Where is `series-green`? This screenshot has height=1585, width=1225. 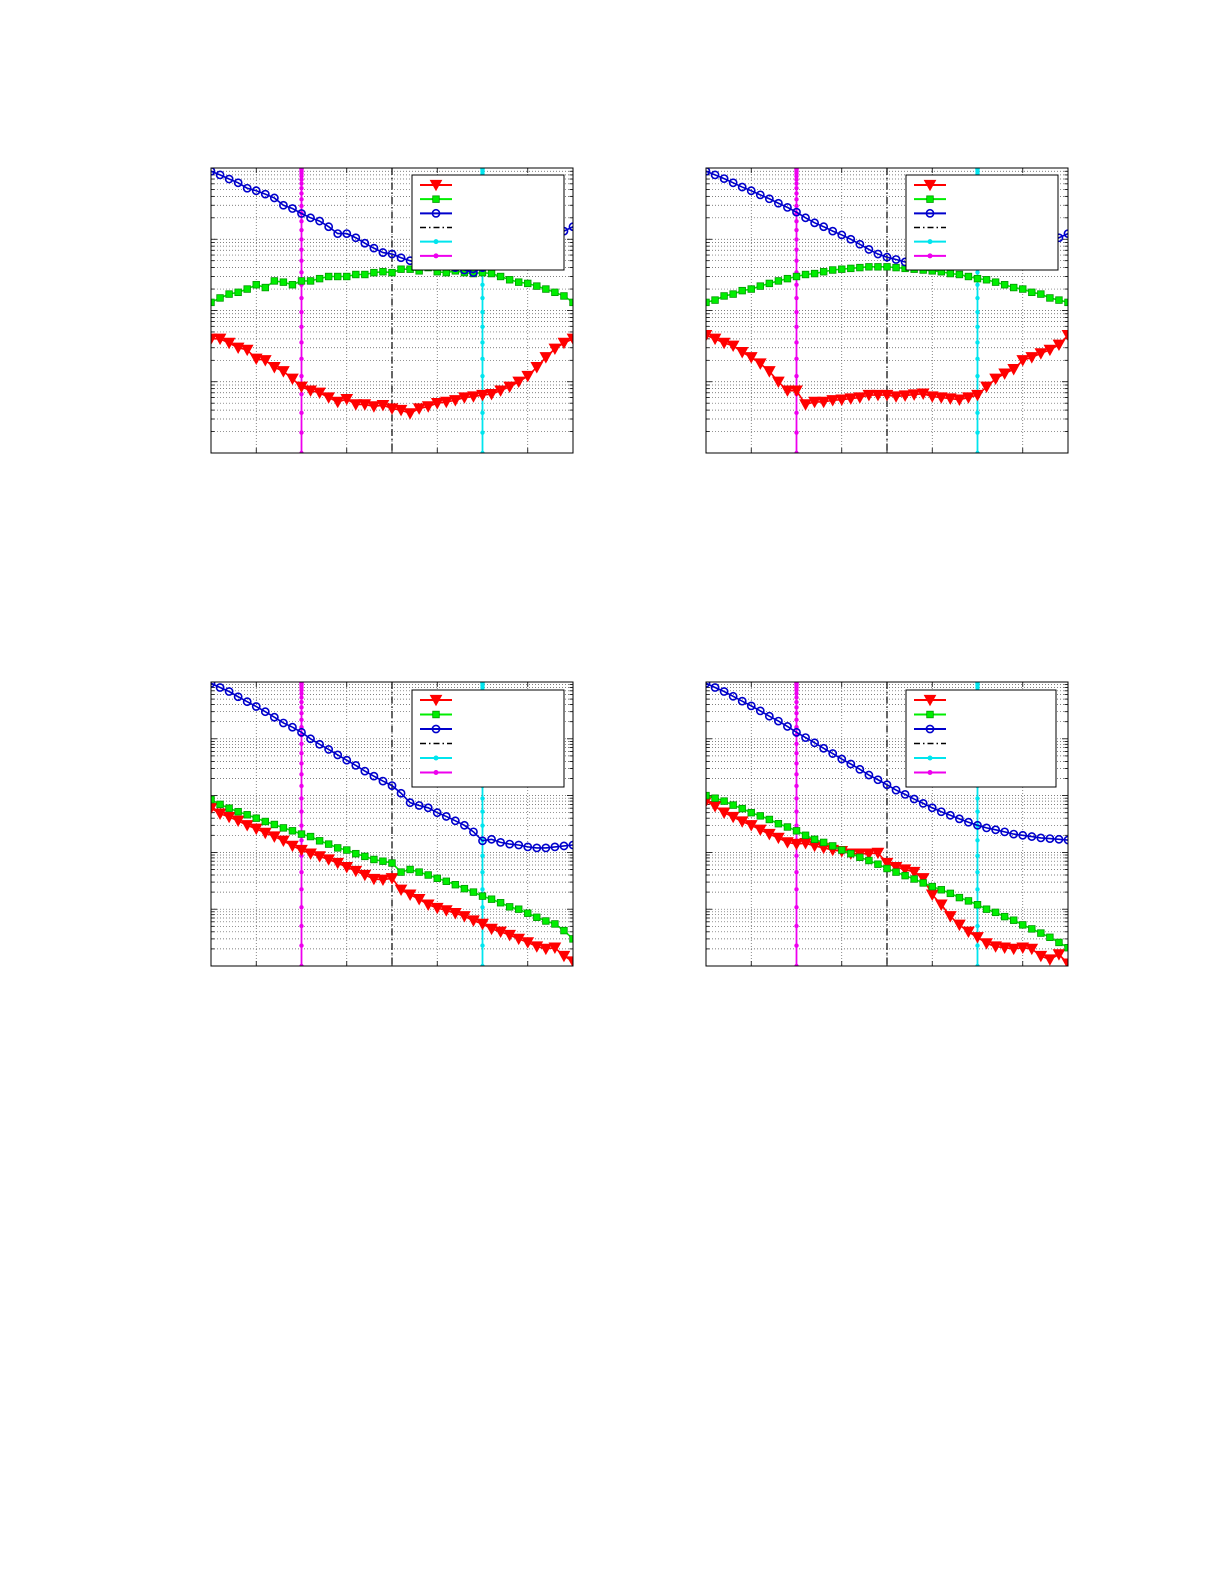 series-green is located at coordinates (392, 285).